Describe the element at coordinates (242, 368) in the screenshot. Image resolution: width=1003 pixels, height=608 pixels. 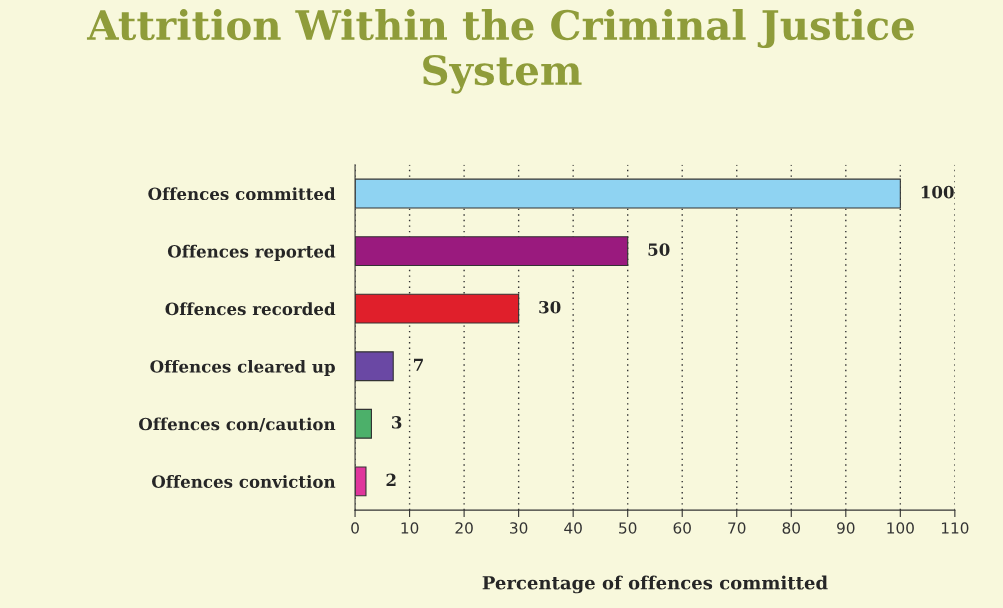
I see `y-tick-label: Offences cleared up` at that location.